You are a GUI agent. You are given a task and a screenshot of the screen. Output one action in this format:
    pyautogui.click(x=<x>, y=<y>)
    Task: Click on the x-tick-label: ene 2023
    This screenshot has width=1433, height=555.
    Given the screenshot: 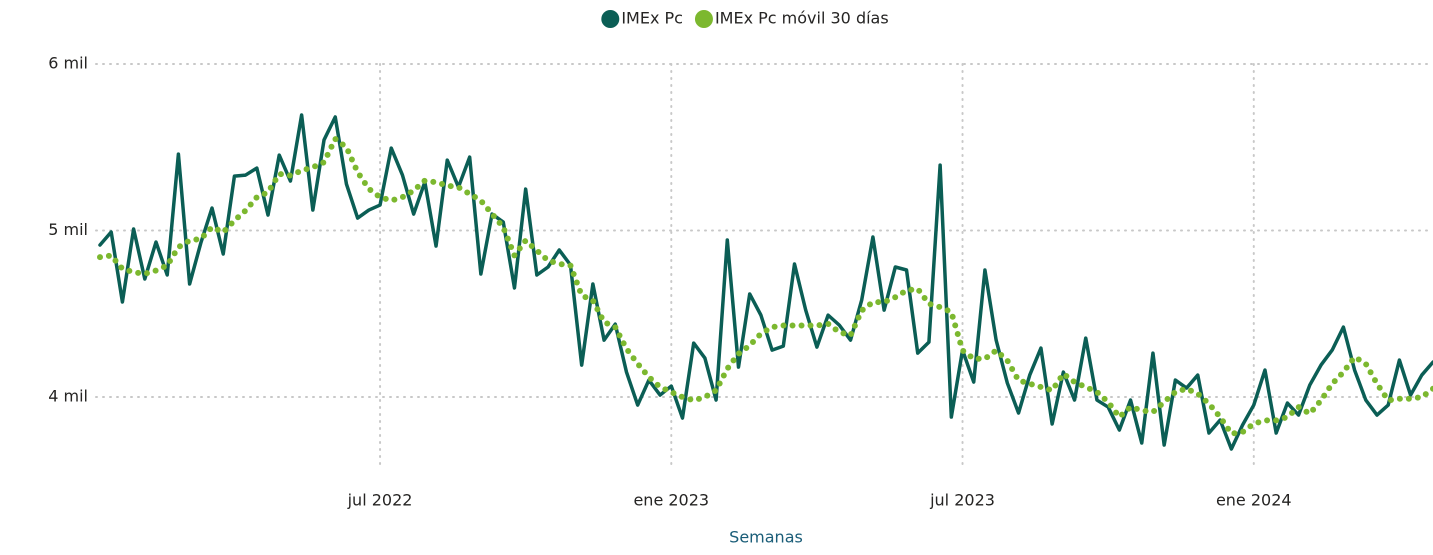 What is the action you would take?
    pyautogui.click(x=671, y=500)
    